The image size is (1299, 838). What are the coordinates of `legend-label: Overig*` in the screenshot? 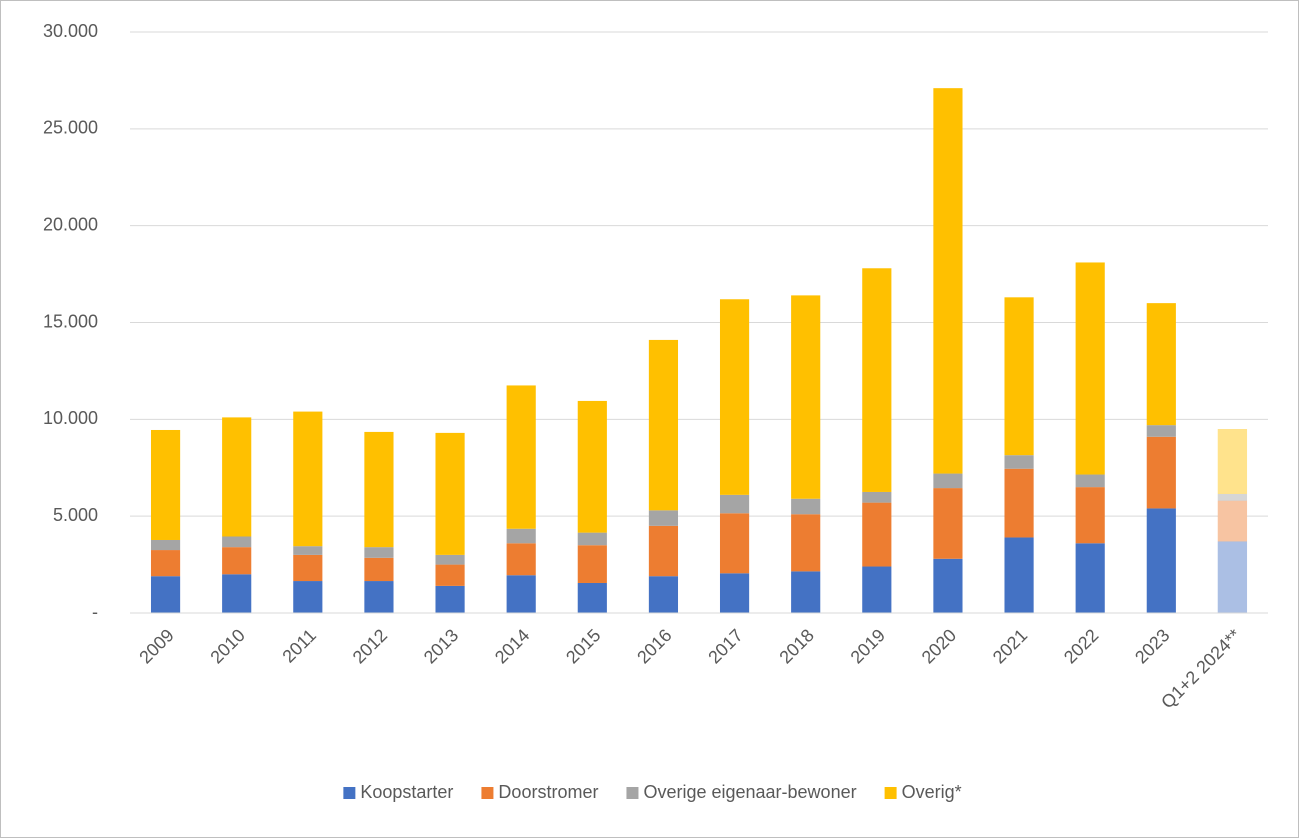 It's located at (932, 792).